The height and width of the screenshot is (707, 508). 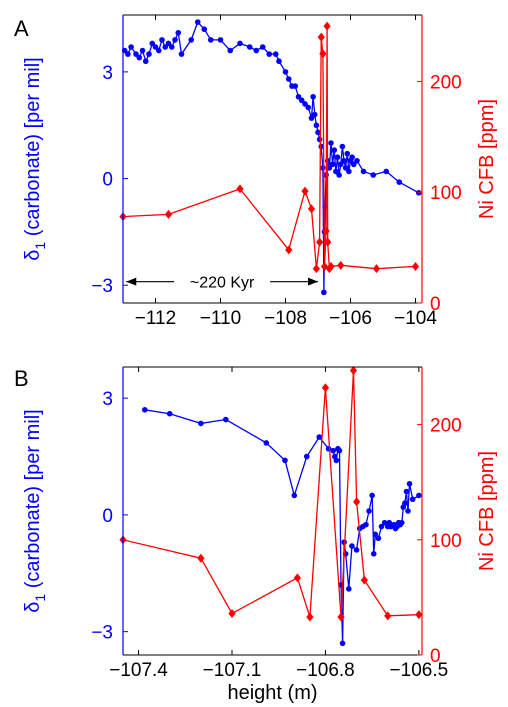 I want to click on left-y-tick-label: 3, so click(x=107, y=73).